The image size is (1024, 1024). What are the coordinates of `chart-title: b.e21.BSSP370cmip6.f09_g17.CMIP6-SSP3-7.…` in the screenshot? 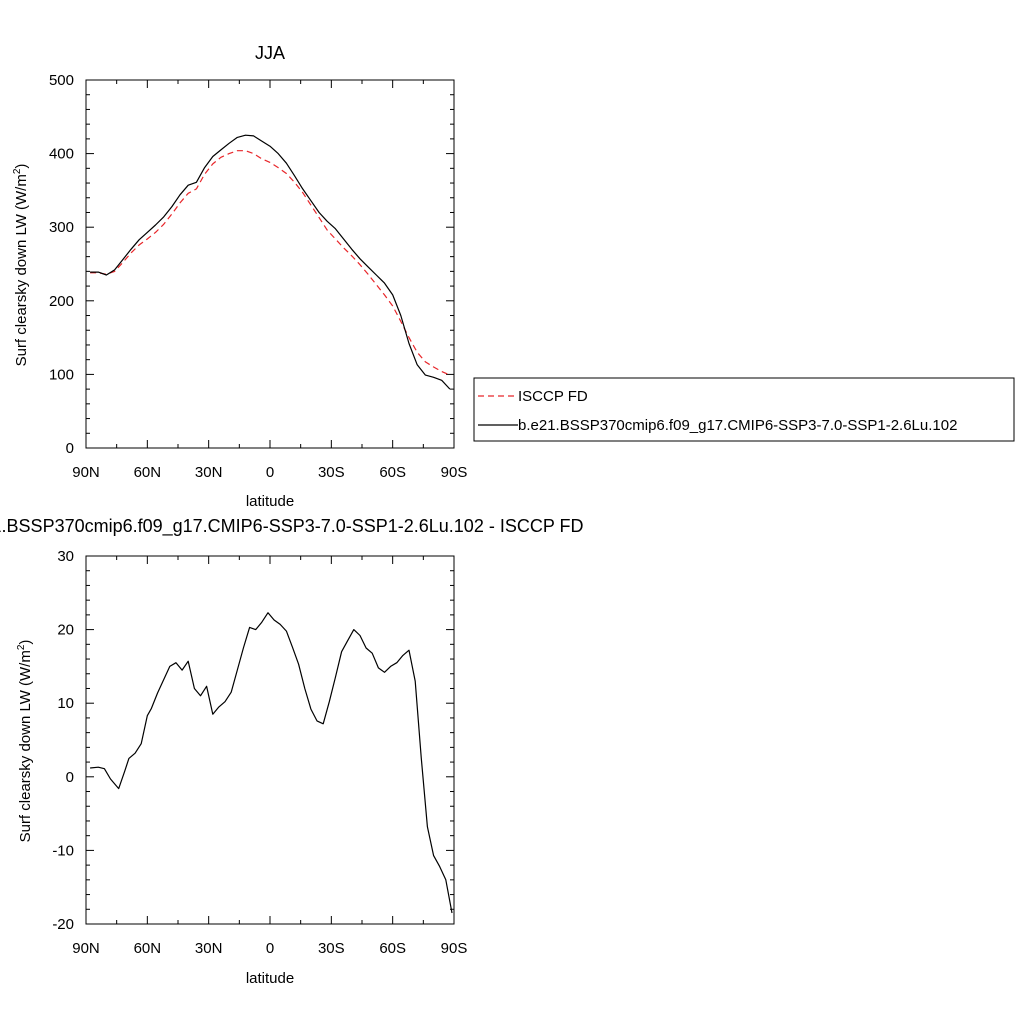 It's located at (292, 526).